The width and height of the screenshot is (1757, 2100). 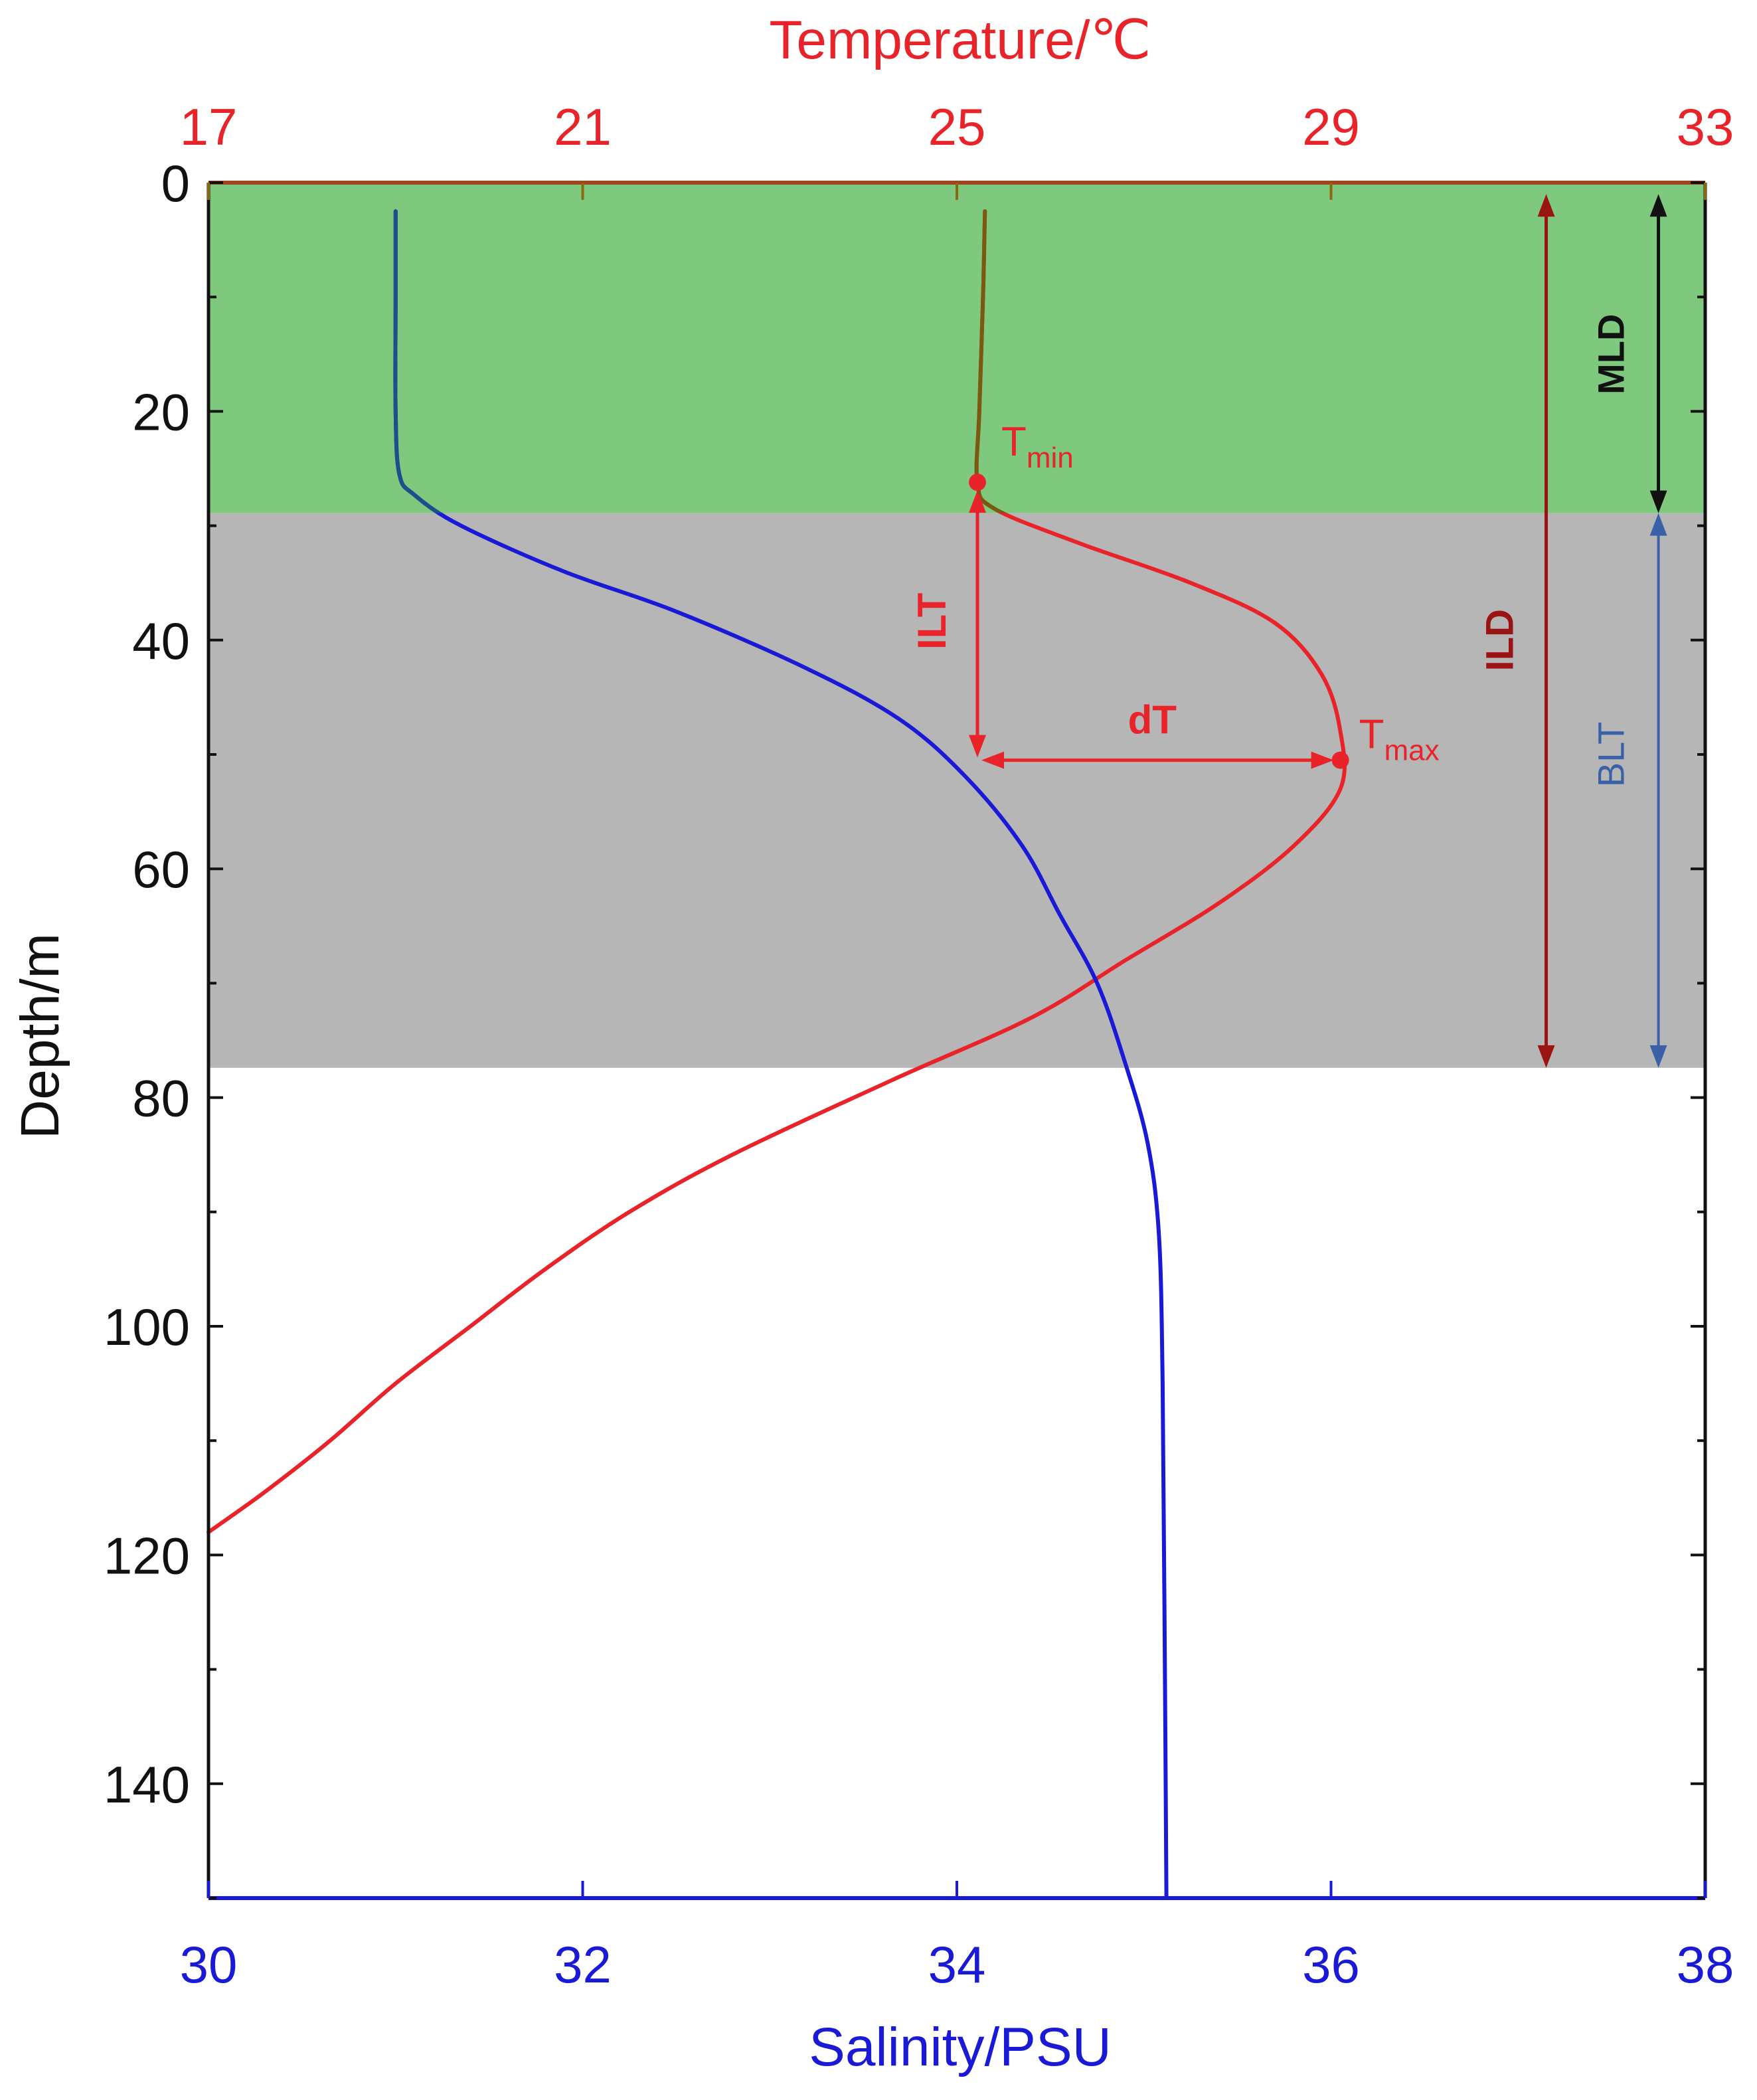 What do you see at coordinates (209, 1965) in the screenshot?
I see `salinity-tick-label: 30` at bounding box center [209, 1965].